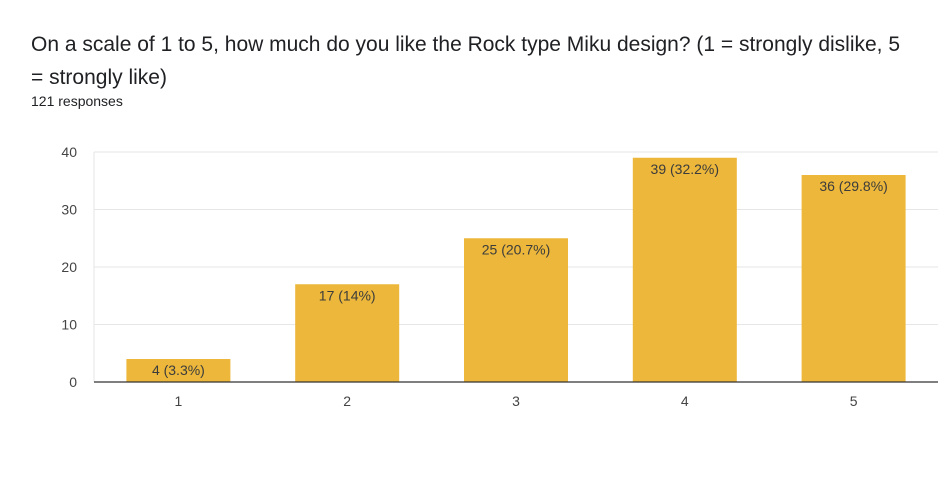 The image size is (940, 478). I want to click on x-tick-label: 1, so click(179, 401).